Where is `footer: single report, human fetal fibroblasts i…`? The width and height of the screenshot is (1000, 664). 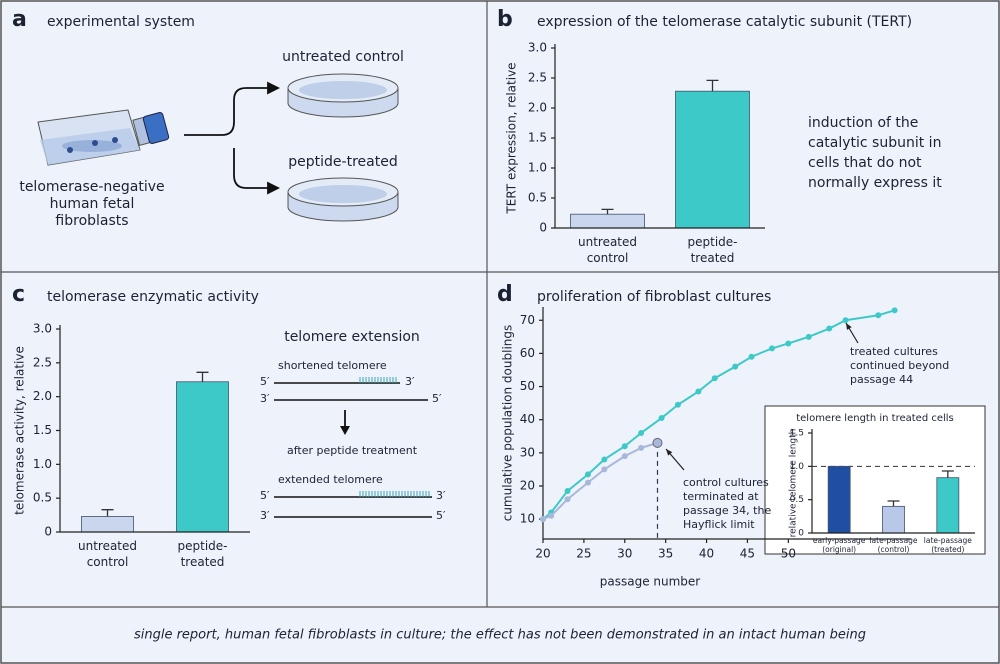
footer: single report, human fetal fibroblasts i… is located at coordinates (500, 635).